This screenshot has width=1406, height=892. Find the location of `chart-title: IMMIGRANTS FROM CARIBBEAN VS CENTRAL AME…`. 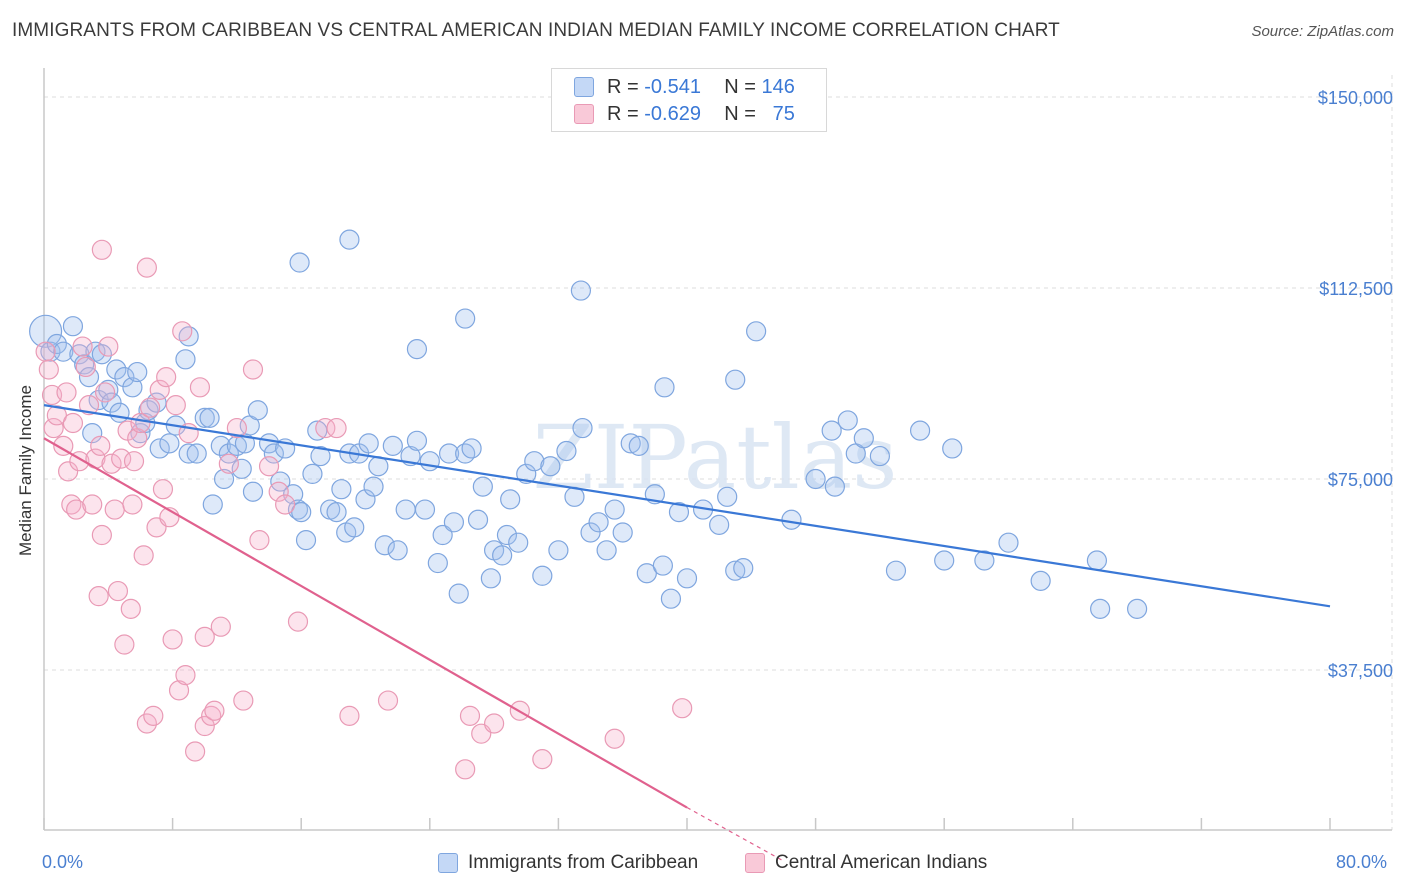

chart-title: IMMIGRANTS FROM CARIBBEAN VS CENTRAL AME… is located at coordinates (536, 30).